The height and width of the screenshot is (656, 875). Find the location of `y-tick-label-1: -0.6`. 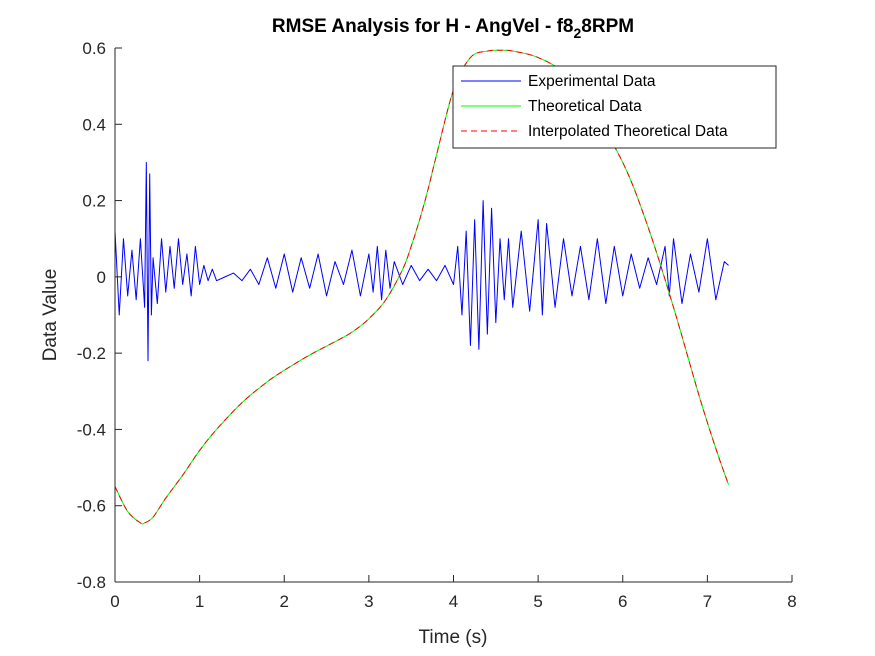

y-tick-label-1: -0.6 is located at coordinates (91, 506).